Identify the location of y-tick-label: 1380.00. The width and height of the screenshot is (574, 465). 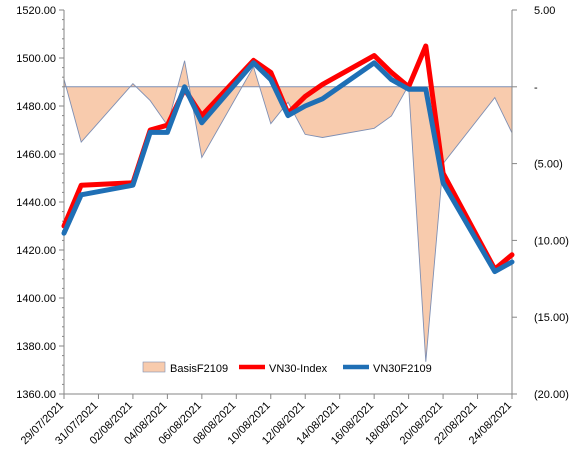
(36, 347).